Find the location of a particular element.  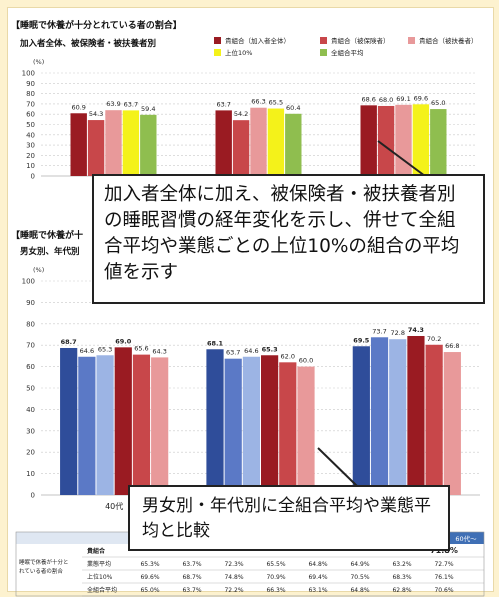

table-group-label: れている者の割合 is located at coordinates (41, 571).